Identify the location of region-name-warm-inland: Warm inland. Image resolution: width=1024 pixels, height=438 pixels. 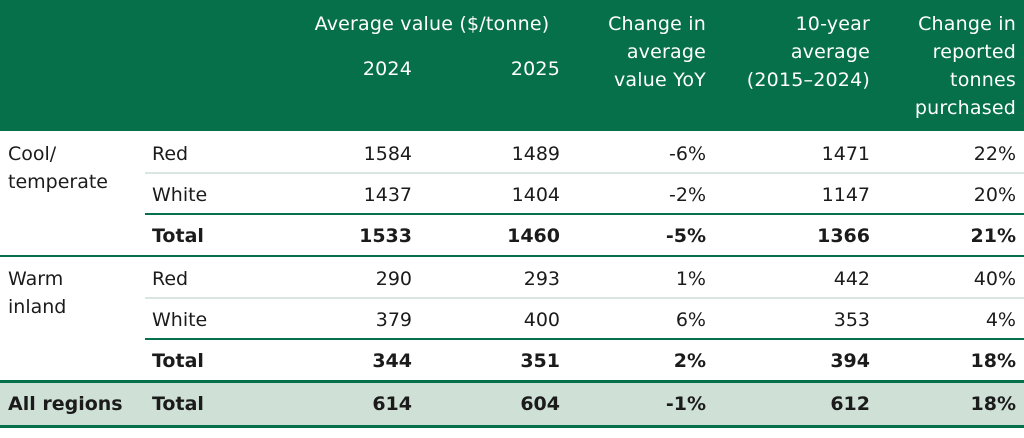
(37, 293).